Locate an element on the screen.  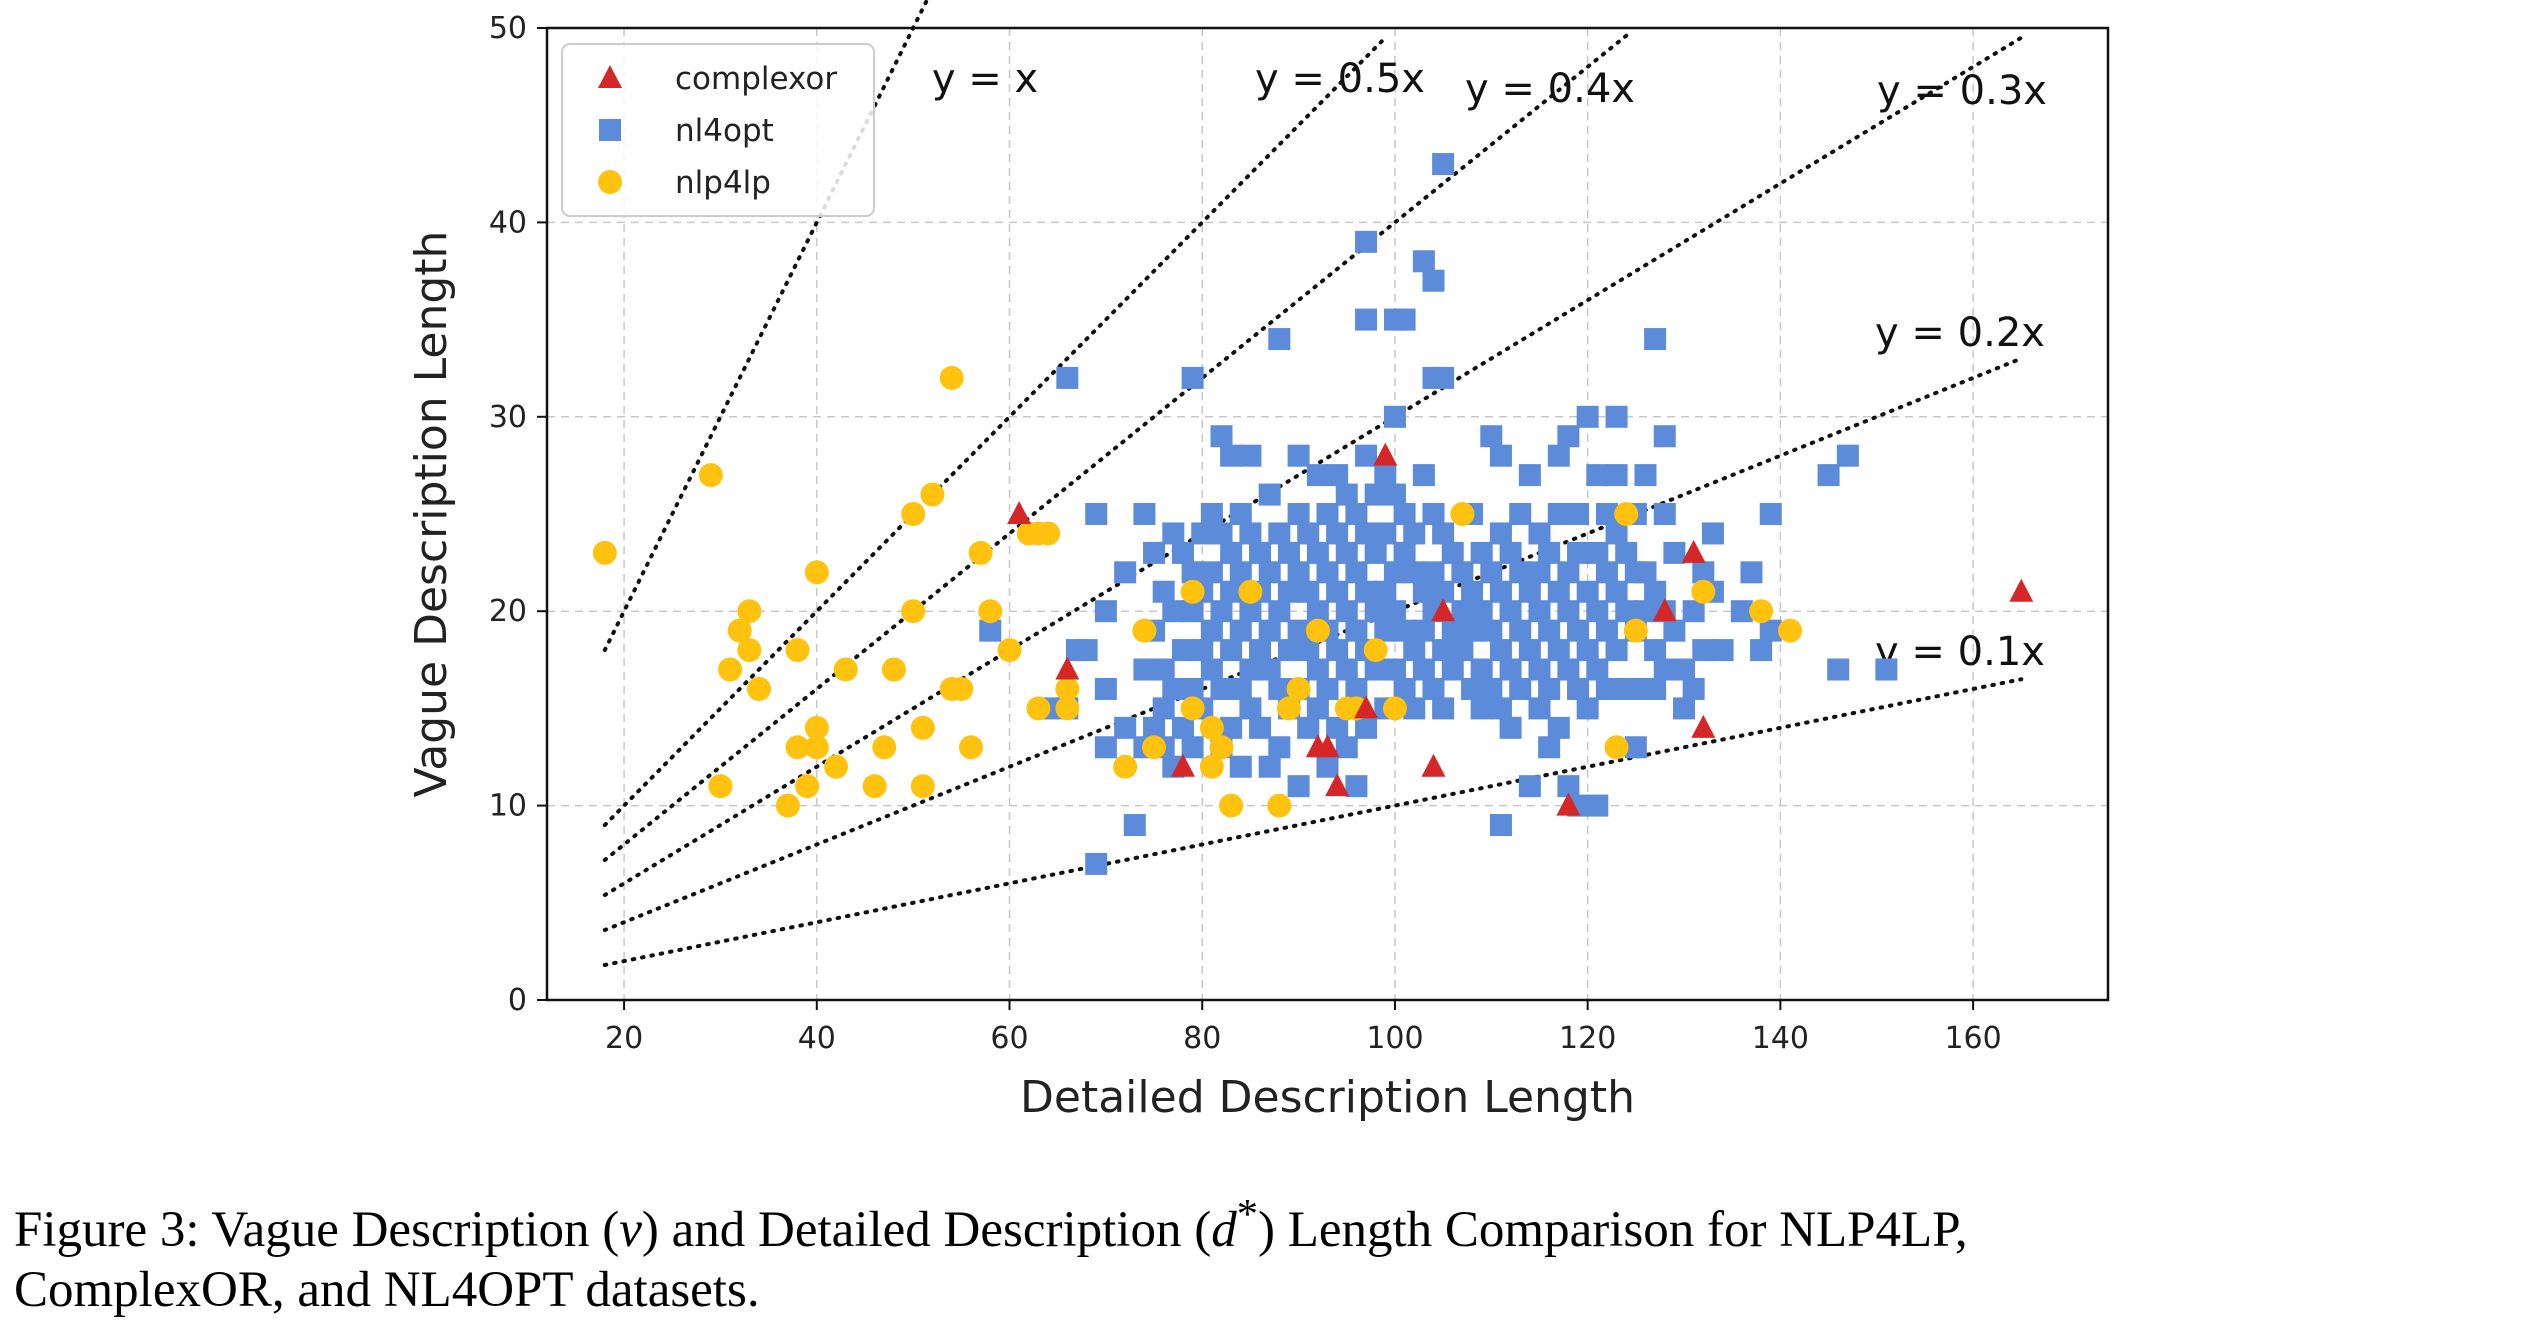
caption-var-v: v is located at coordinates (630, 1230).